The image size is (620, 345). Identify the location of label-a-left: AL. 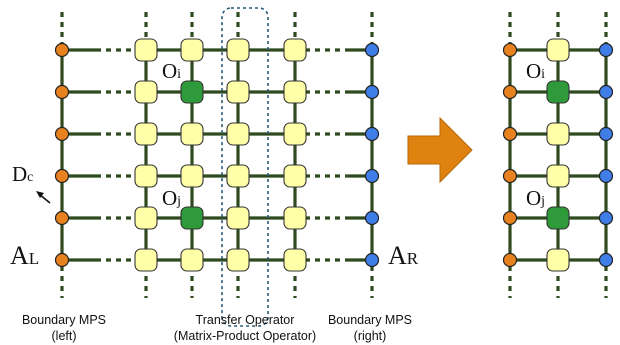
(25, 255).